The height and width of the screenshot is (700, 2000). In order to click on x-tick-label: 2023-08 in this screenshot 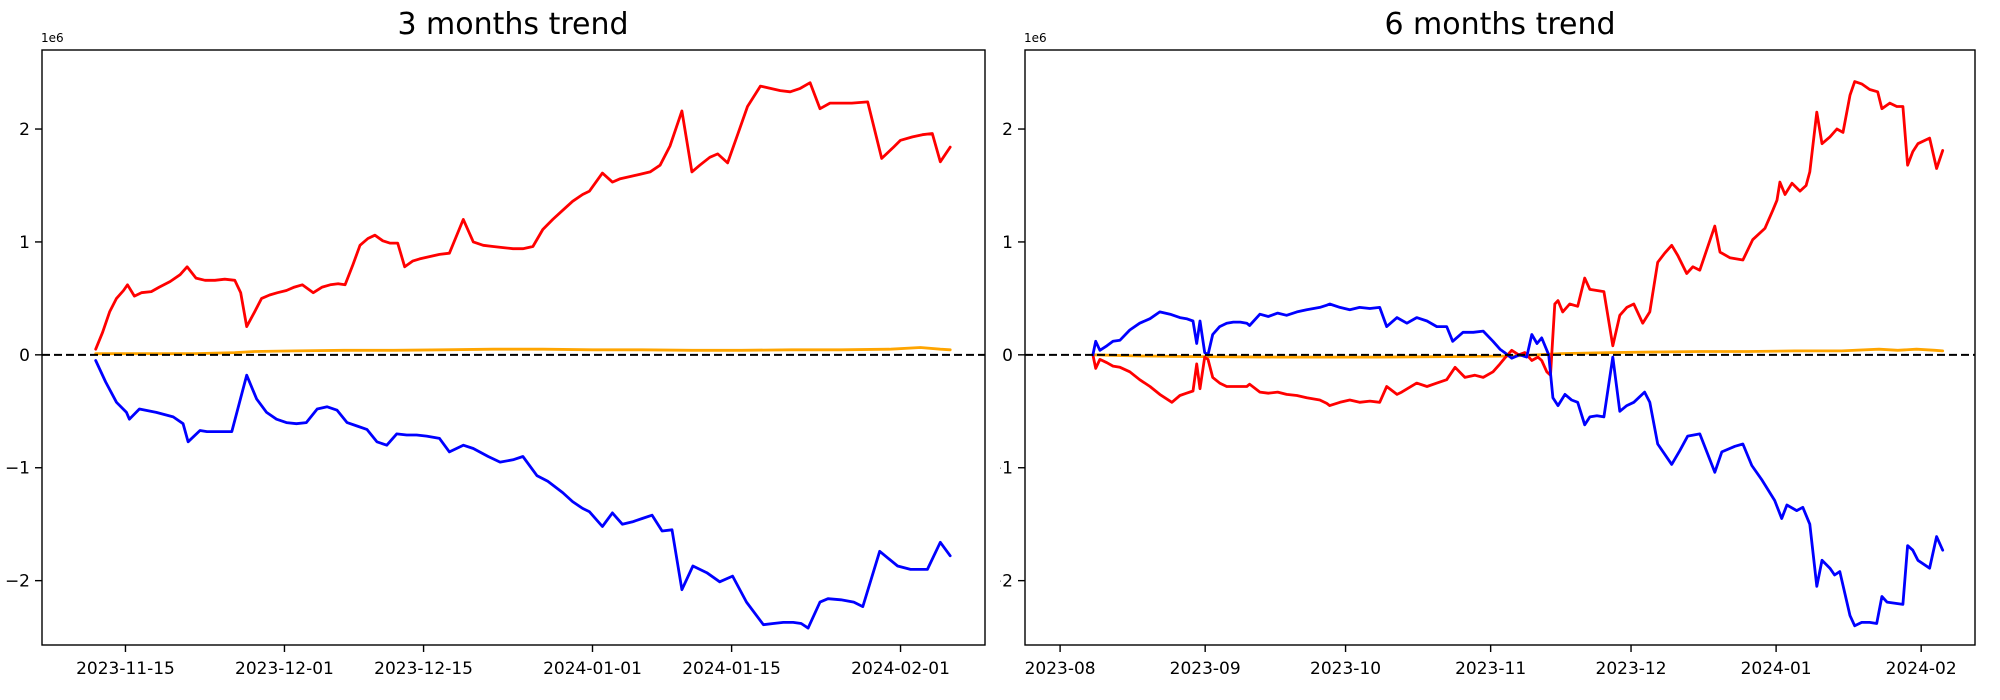, I will do `click(1060, 669)`.